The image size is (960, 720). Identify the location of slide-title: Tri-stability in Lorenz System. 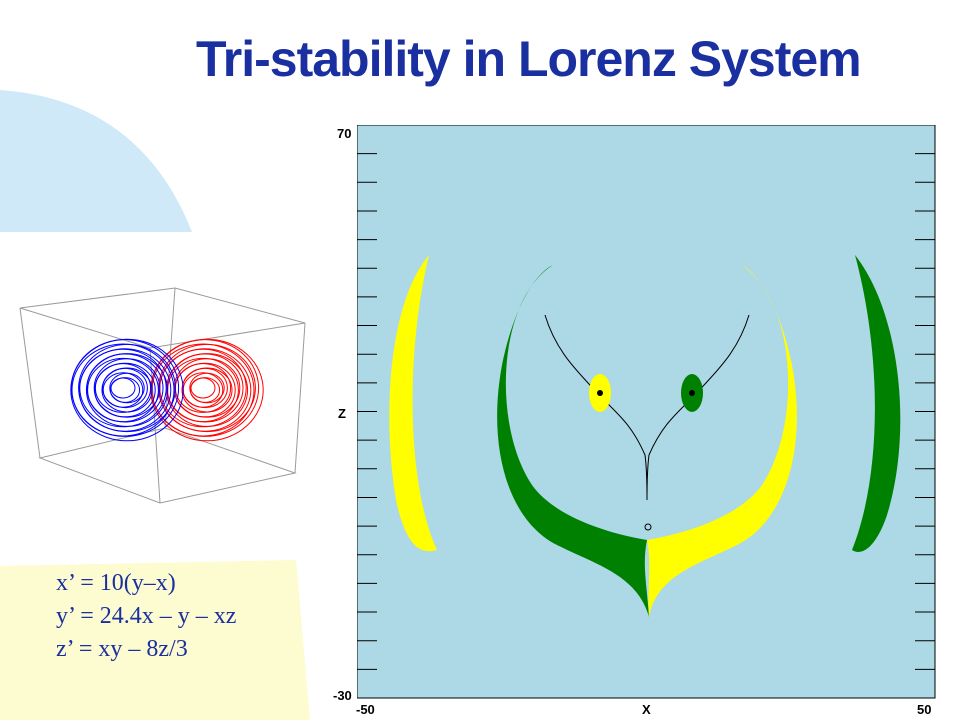
(529, 59).